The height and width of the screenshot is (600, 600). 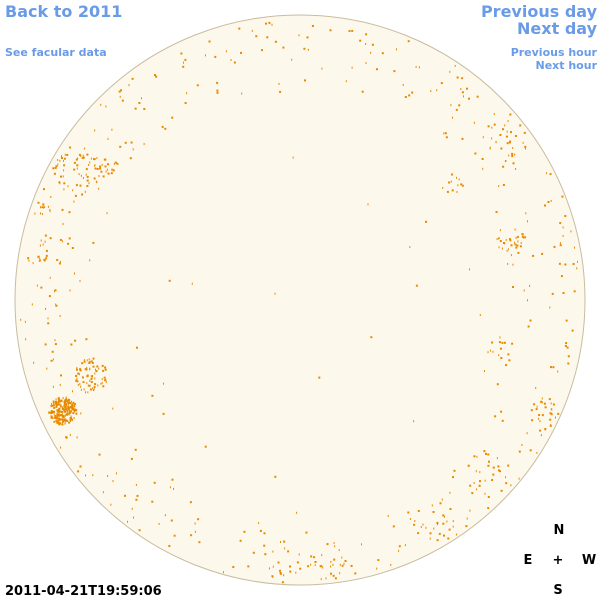 What do you see at coordinates (554, 52) in the screenshot?
I see `previous-hour-link: Previous hour` at bounding box center [554, 52].